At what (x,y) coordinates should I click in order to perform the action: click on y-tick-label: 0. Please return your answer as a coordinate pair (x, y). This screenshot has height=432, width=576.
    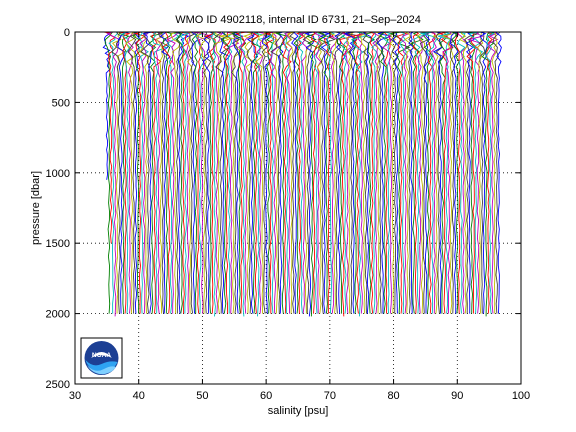
    Looking at the image, I should click on (67, 33).